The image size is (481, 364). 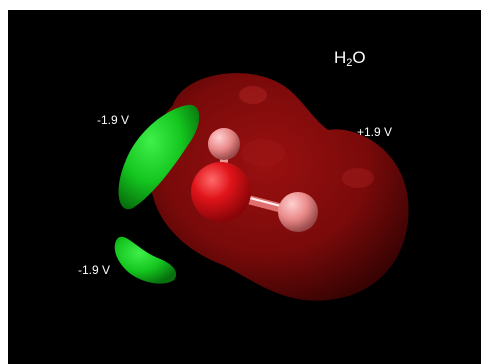 I want to click on molecule-formula: H2O, so click(x=350, y=58).